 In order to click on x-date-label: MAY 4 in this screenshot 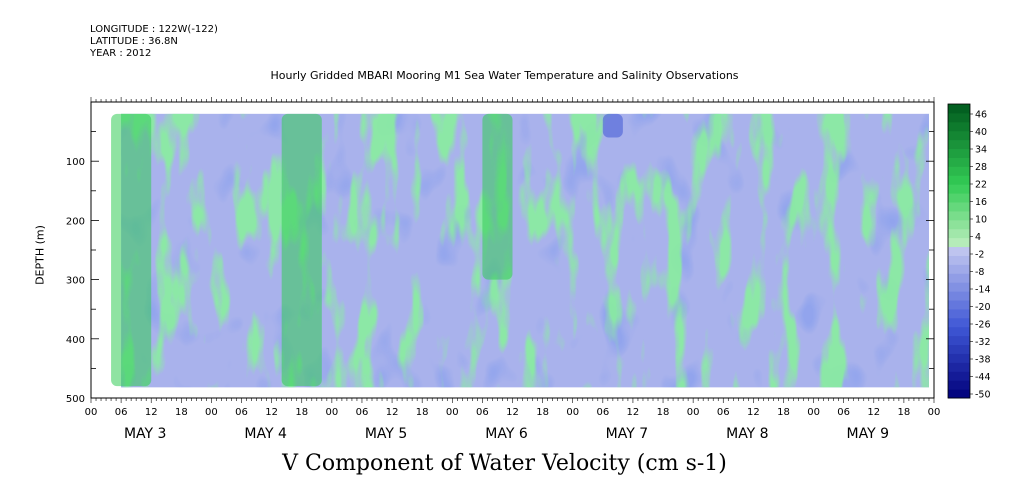, I will do `click(265, 434)`.